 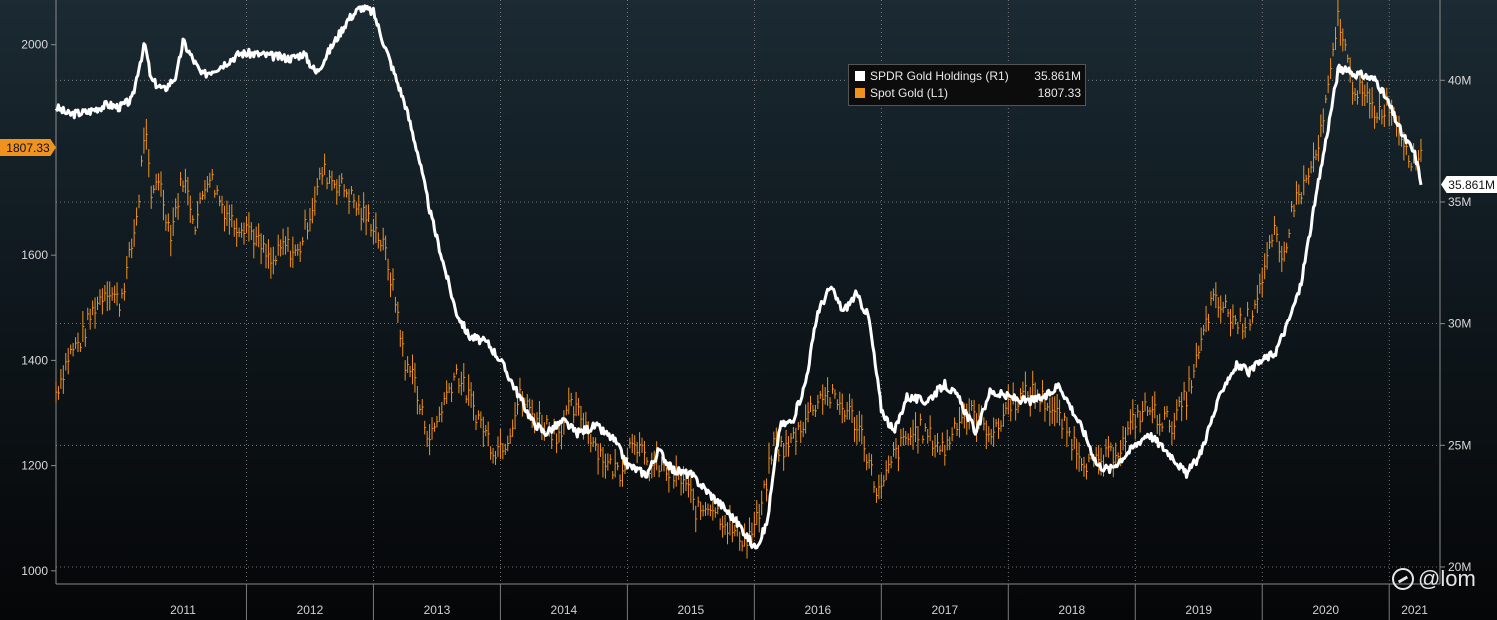 What do you see at coordinates (968, 93) in the screenshot?
I see `legend-item-gold: Spot Gold (L1) 1807.33` at bounding box center [968, 93].